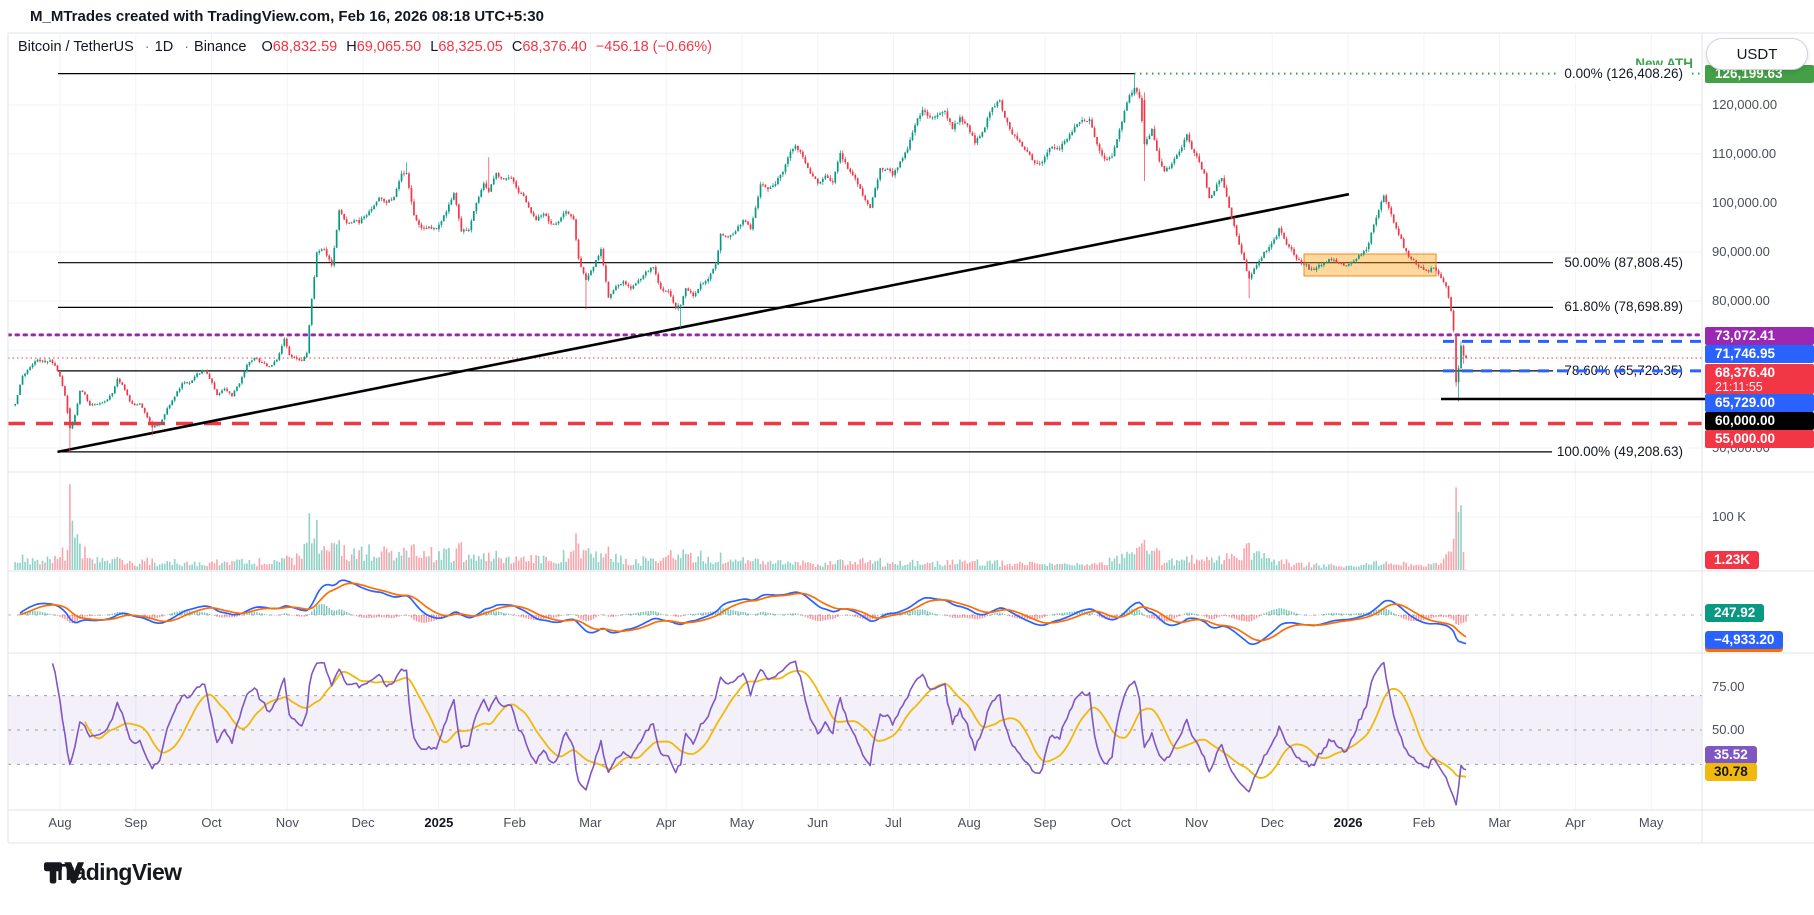  What do you see at coordinates (470, 47) in the screenshot?
I see `ohlc-value-L: 68,325.05` at bounding box center [470, 47].